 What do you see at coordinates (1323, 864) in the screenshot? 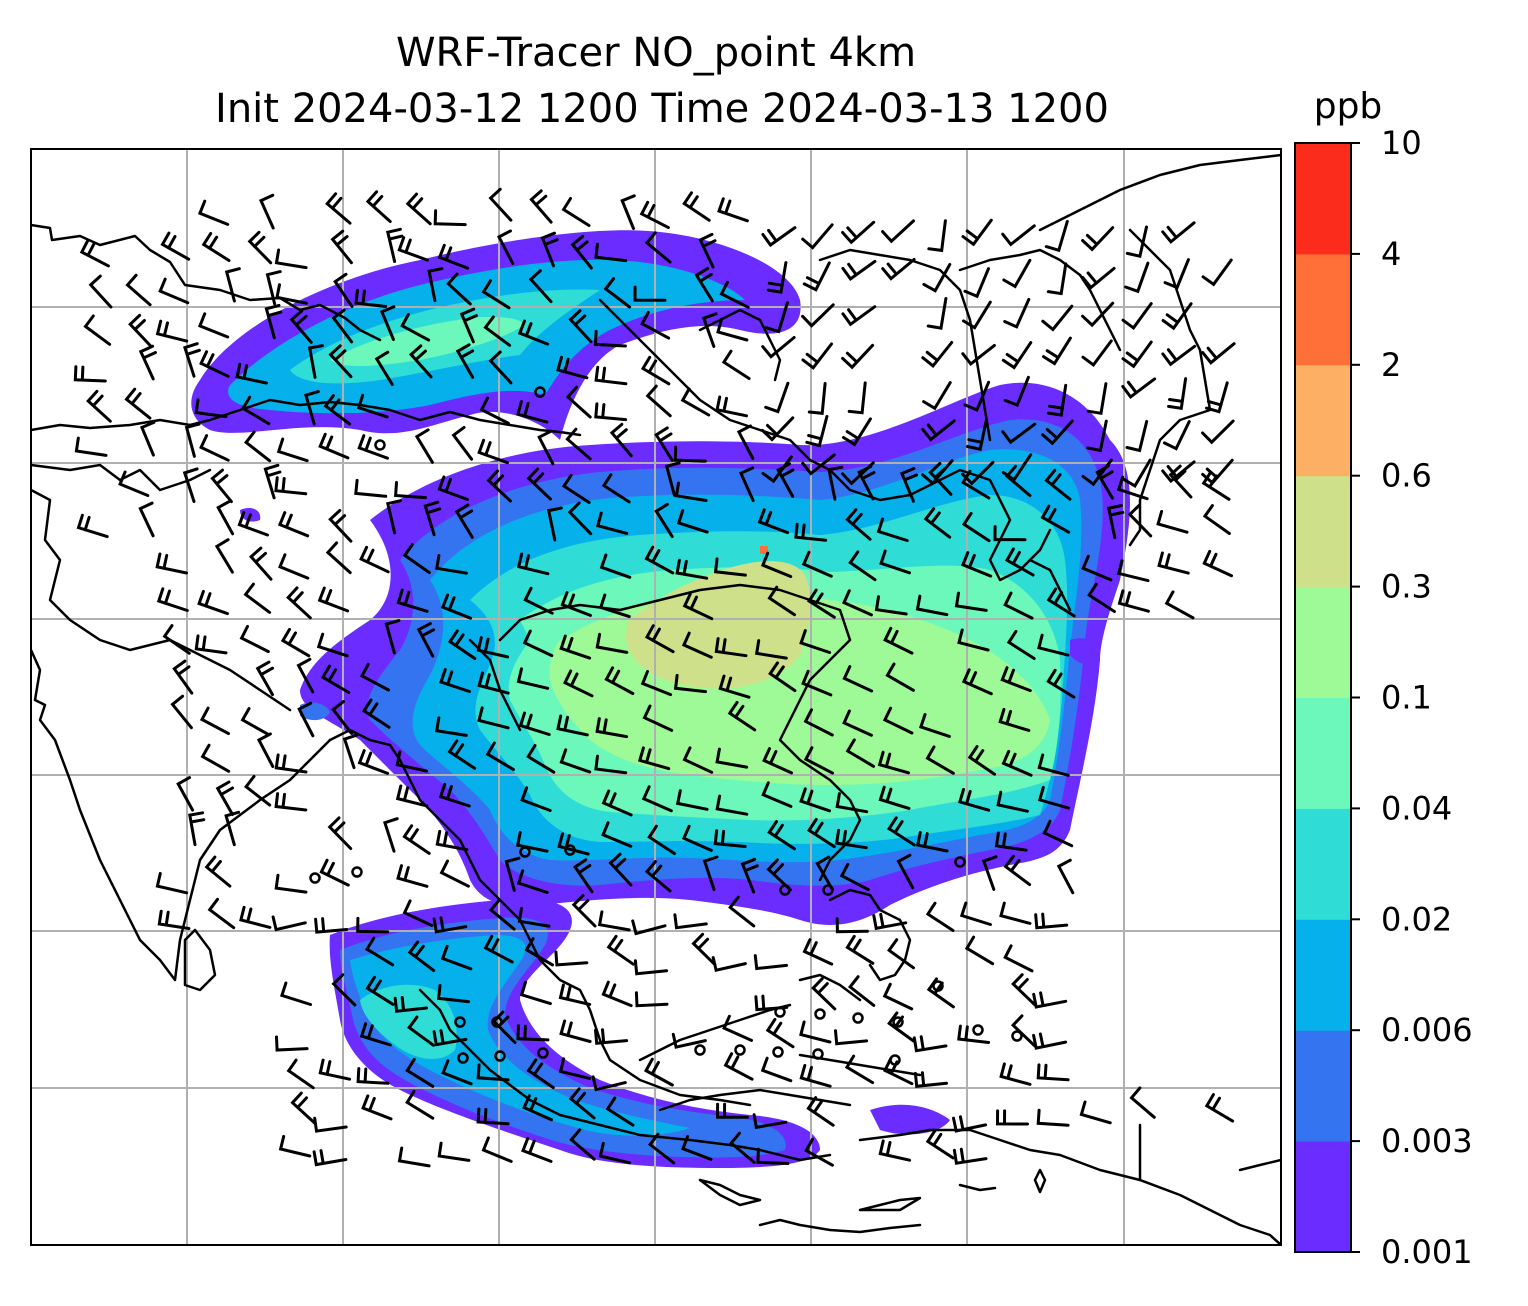
I see `colorbar-band` at bounding box center [1323, 864].